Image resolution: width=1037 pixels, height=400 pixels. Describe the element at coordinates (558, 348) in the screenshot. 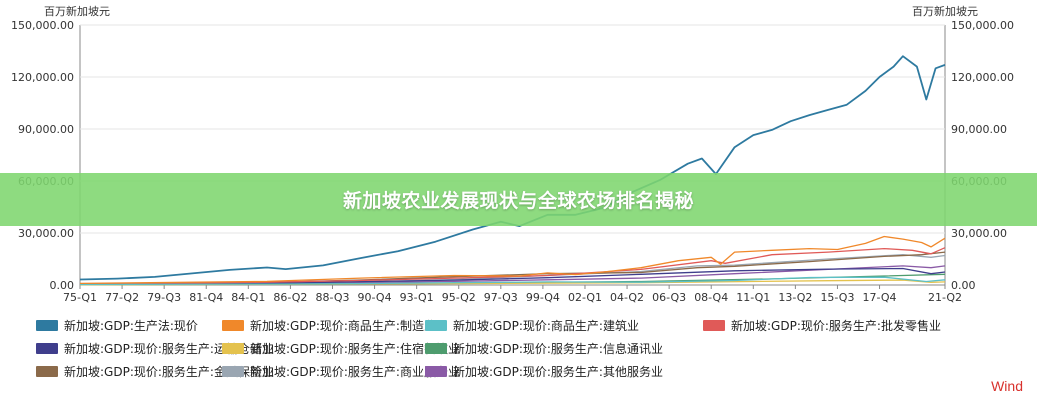

I see `legend-label: 新加坡:GDP:现价:服务生产:信息通讯业` at that location.